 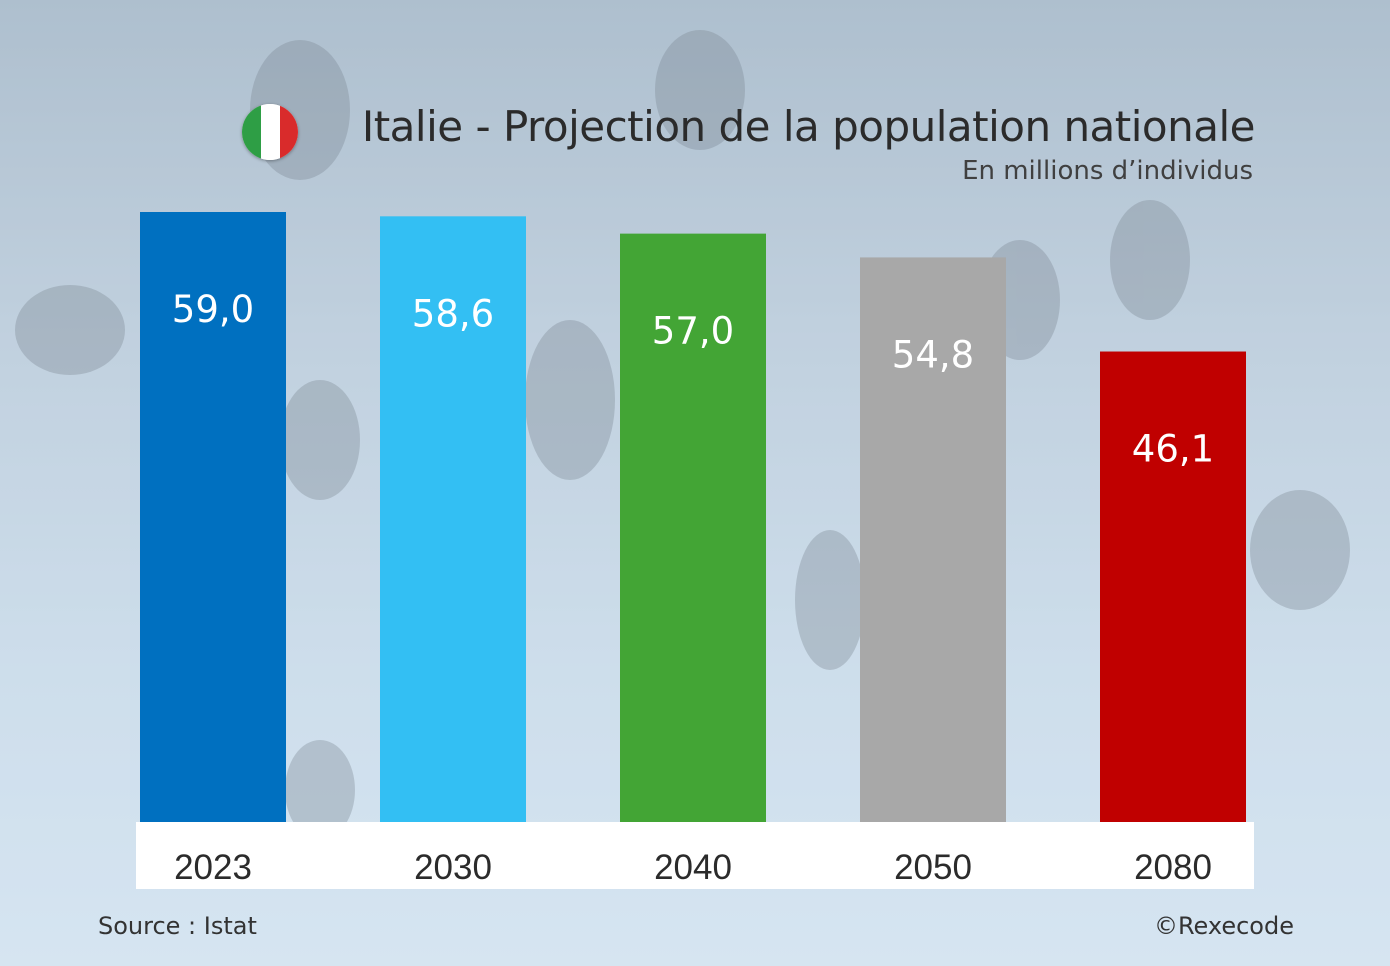 I want to click on x-tick-label-2080: 2080, so click(x=1173, y=867).